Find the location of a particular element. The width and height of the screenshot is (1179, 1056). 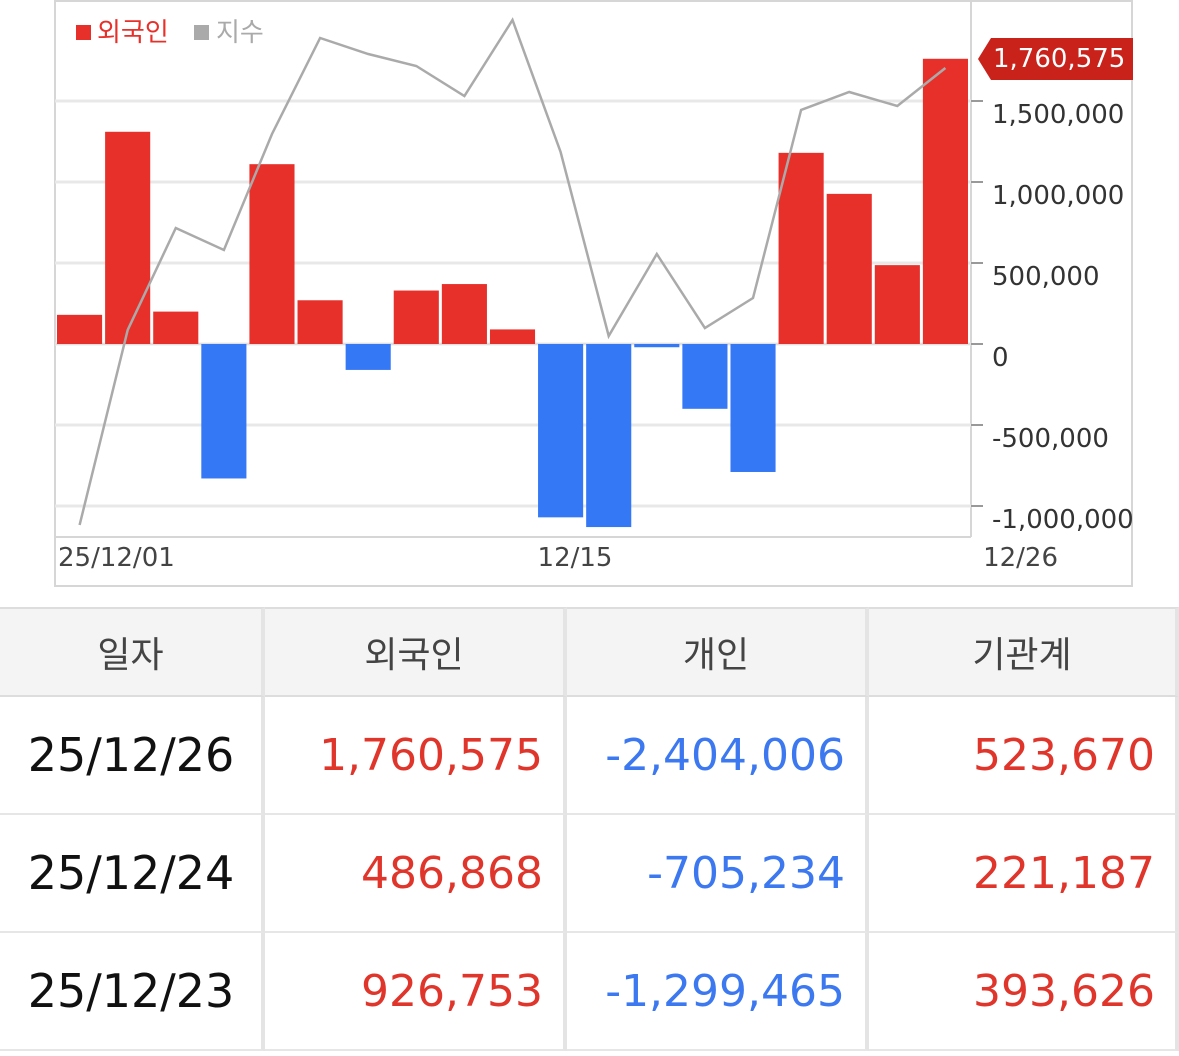

table-row: 25/12/23 926,753 -1,299,465 393,626 is located at coordinates (589, 992).